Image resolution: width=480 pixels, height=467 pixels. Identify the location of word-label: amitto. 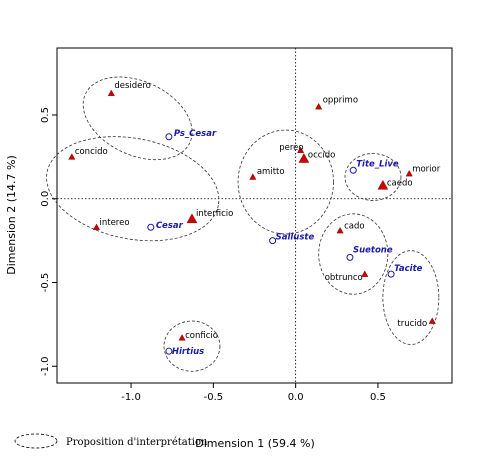
(271, 172).